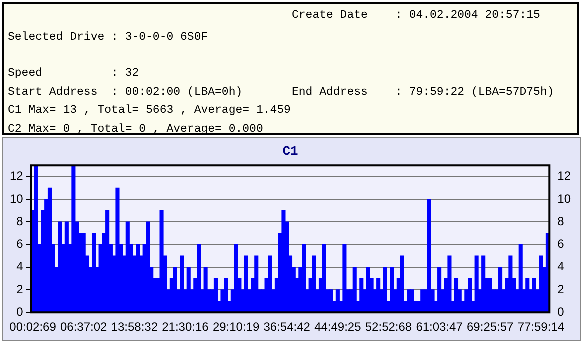 This screenshot has width=585, height=343. Describe the element at coordinates (388, 327) in the screenshot. I see `x-tick-label: 52:52:68` at that location.